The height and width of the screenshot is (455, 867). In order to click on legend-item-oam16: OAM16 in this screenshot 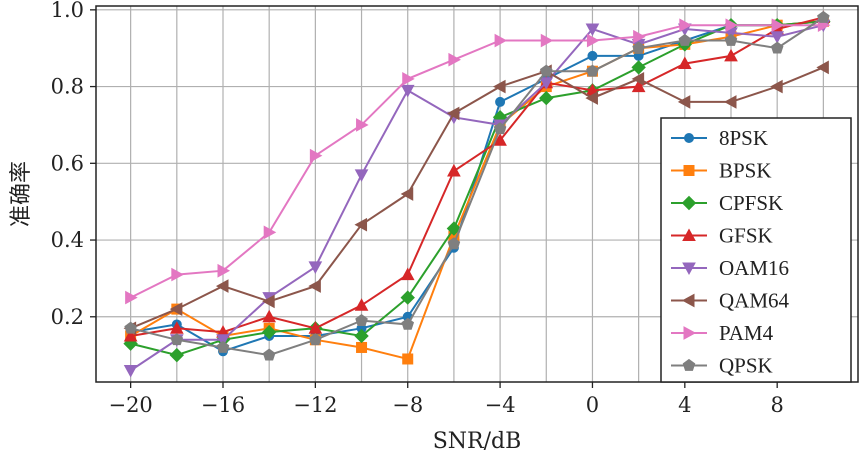, I will do `click(730, 268)`.